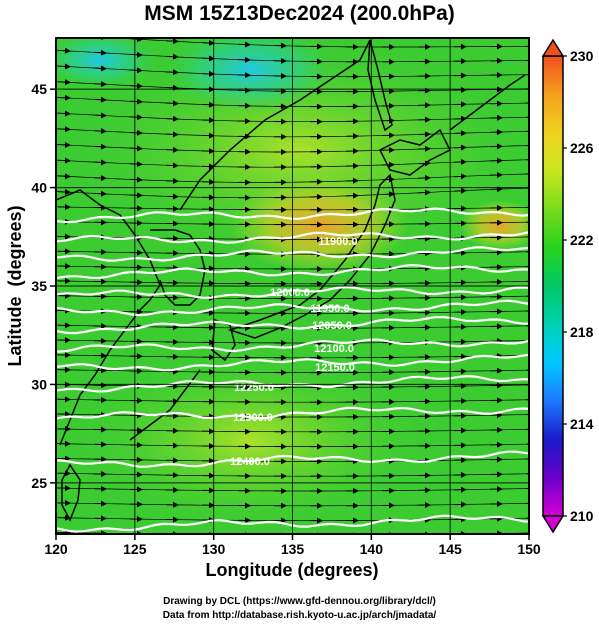 This screenshot has height=625, width=599. Describe the element at coordinates (335, 368) in the screenshot. I see `contour-label: 12150.0` at that location.